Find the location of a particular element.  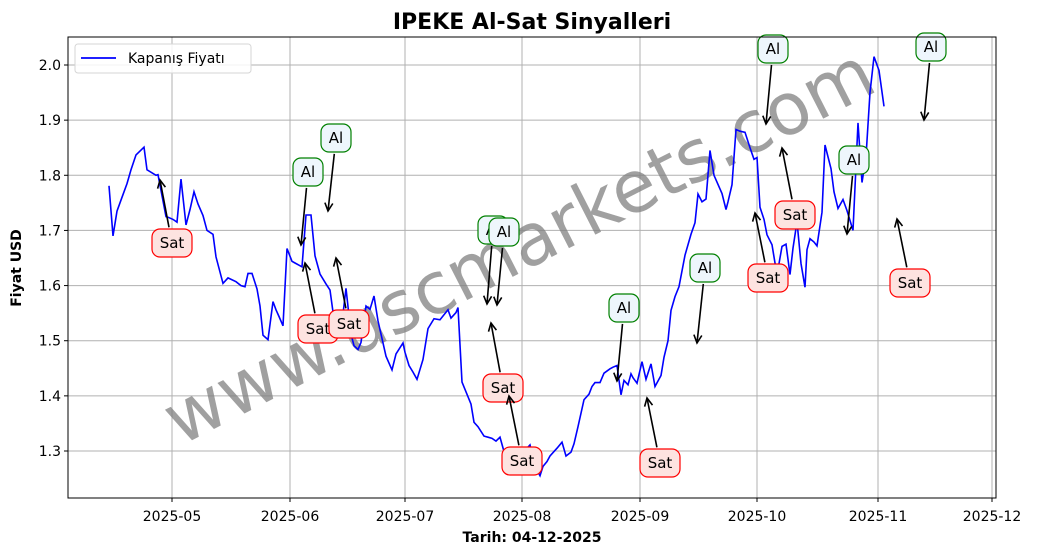

x-tick-label: 2025-05 is located at coordinates (172, 517).